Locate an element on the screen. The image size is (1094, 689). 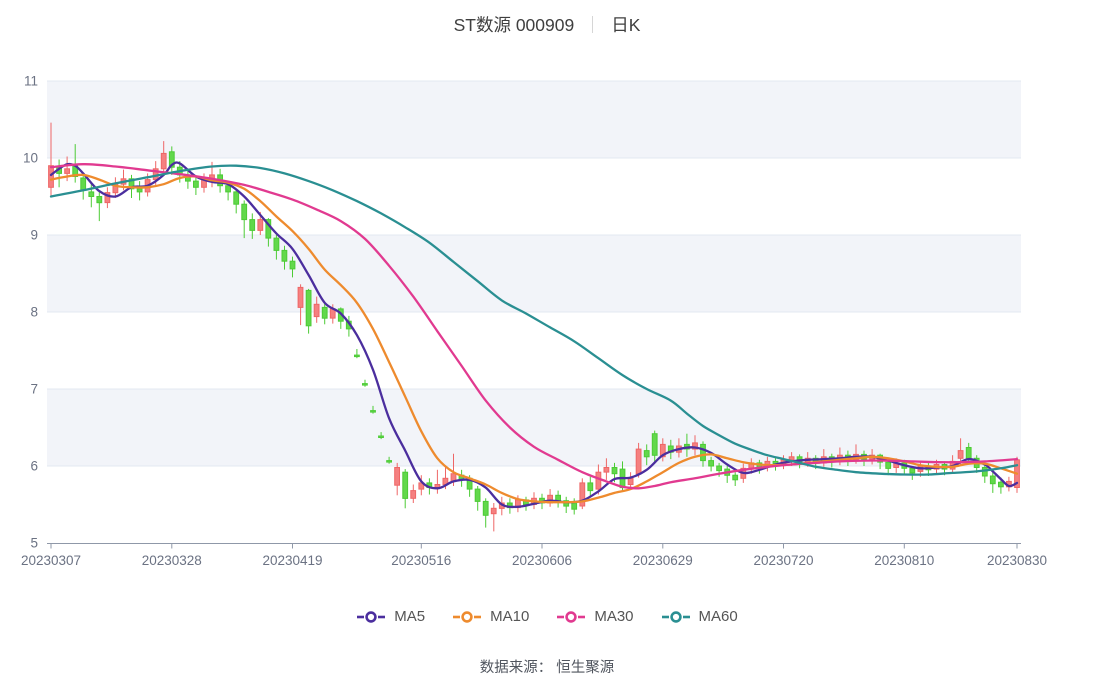
legend-item-ma30: MA30 is located at coordinates (595, 616).